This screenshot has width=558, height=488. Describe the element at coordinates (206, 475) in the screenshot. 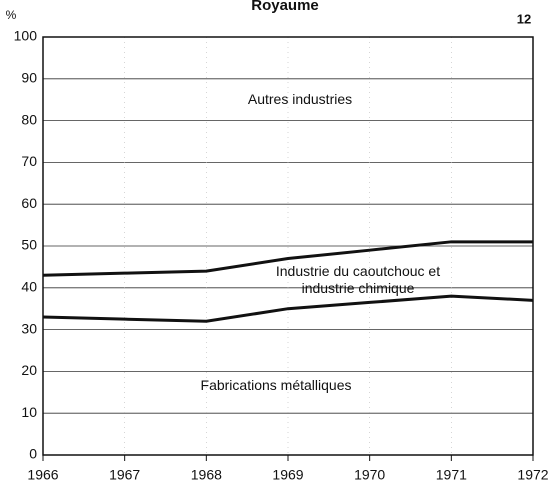

I see `x-tick-label: 1968` at that location.